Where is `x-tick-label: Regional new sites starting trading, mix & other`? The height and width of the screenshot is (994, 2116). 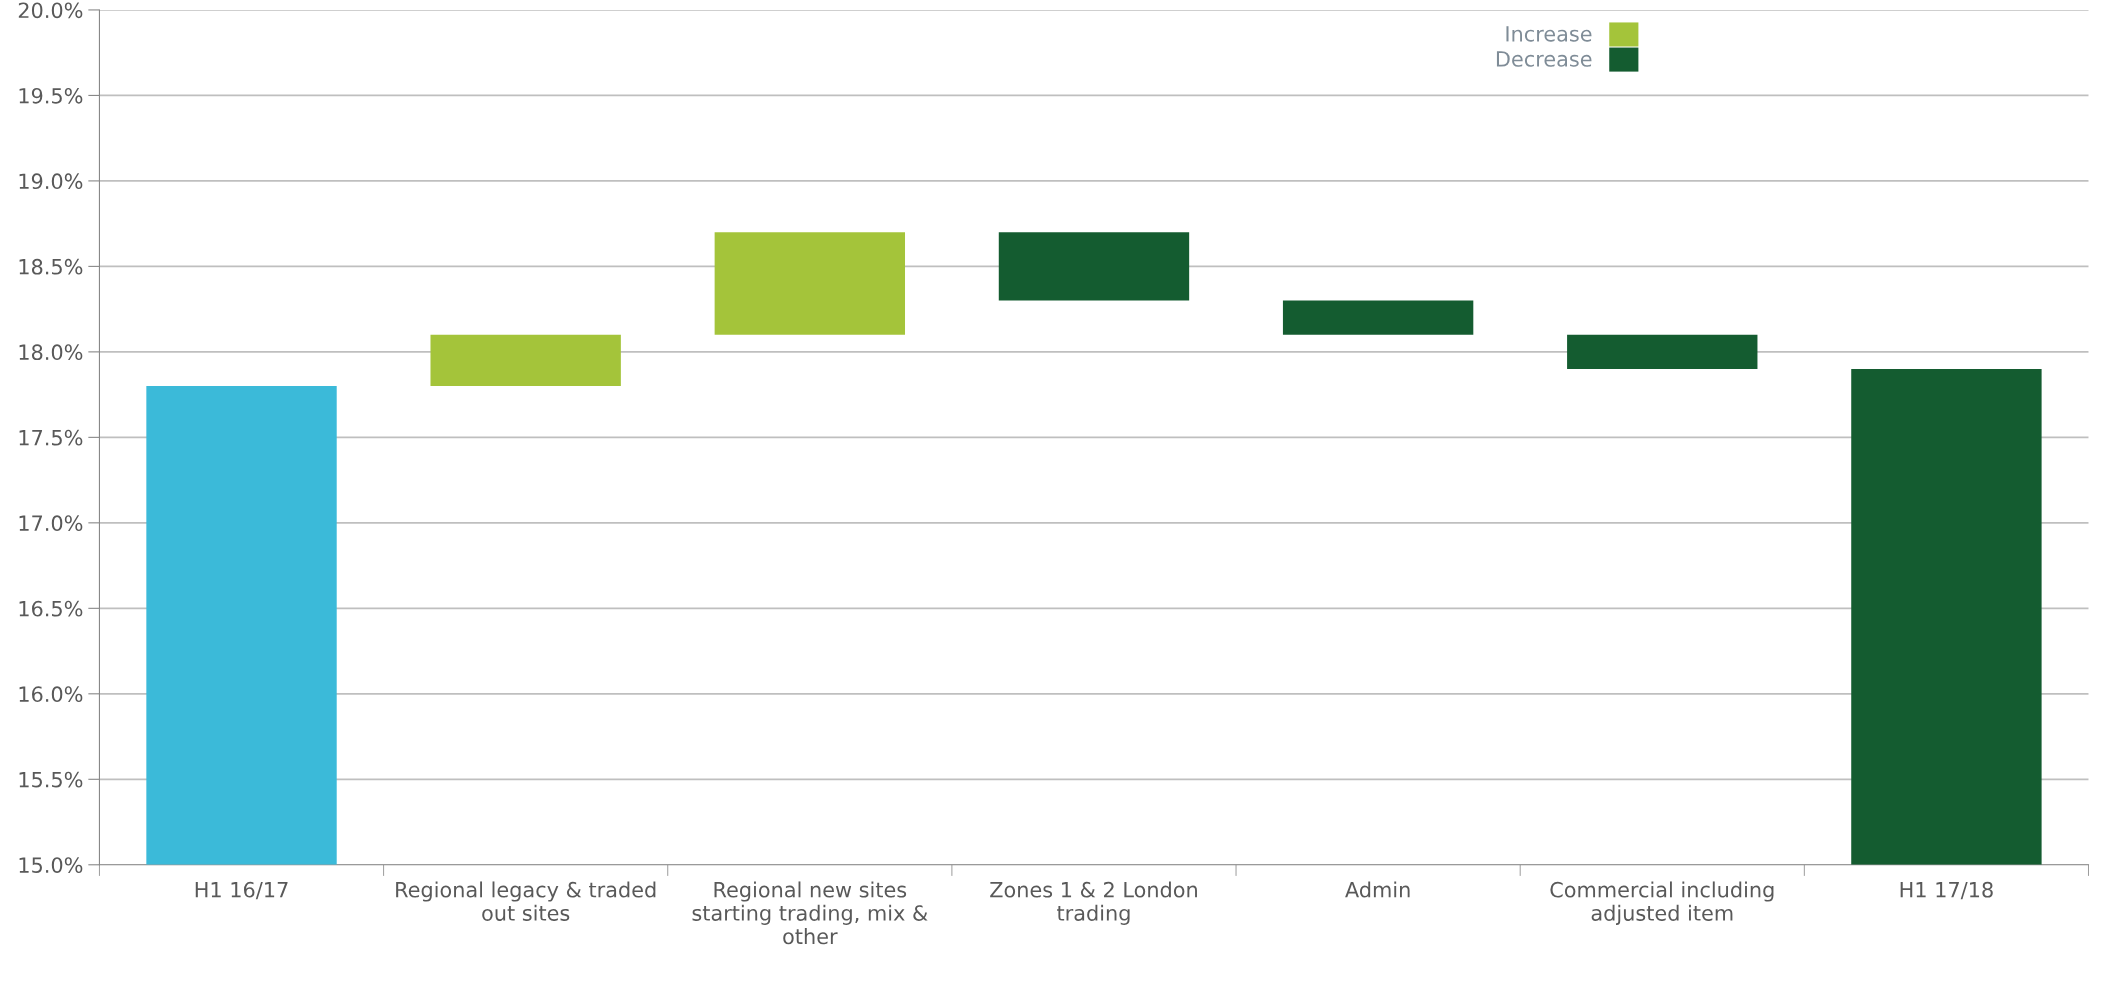
x-tick-label: Regional new sites starting trading, mix & other is located at coordinates (810, 913).